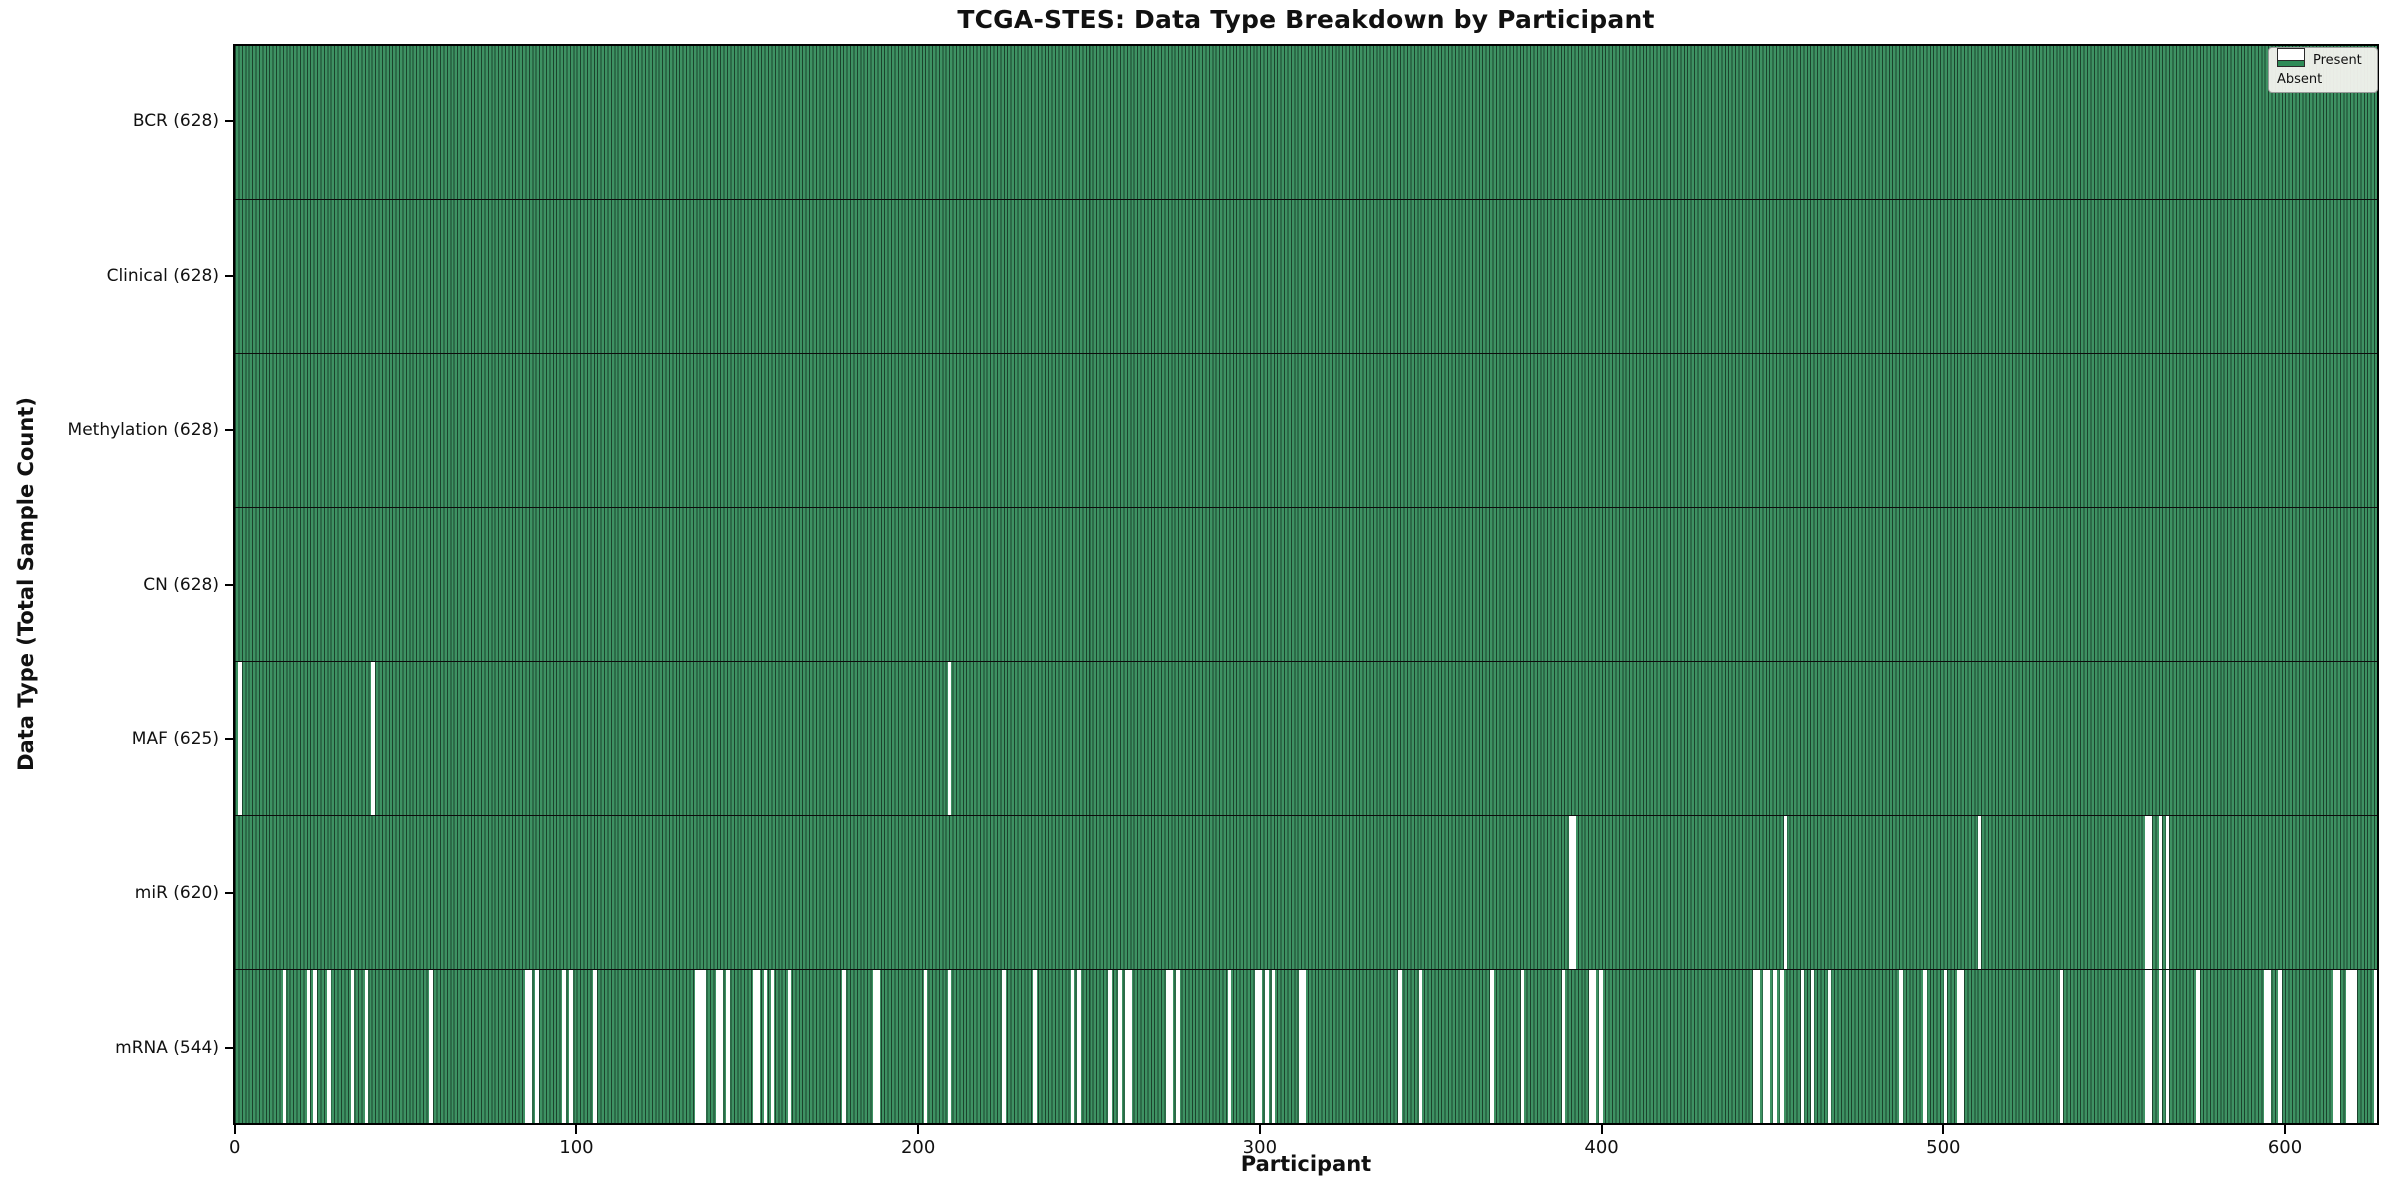 The height and width of the screenshot is (1200, 2400). Describe the element at coordinates (175, 738) in the screenshot. I see `y-tick-label: MAF (625)` at that location.